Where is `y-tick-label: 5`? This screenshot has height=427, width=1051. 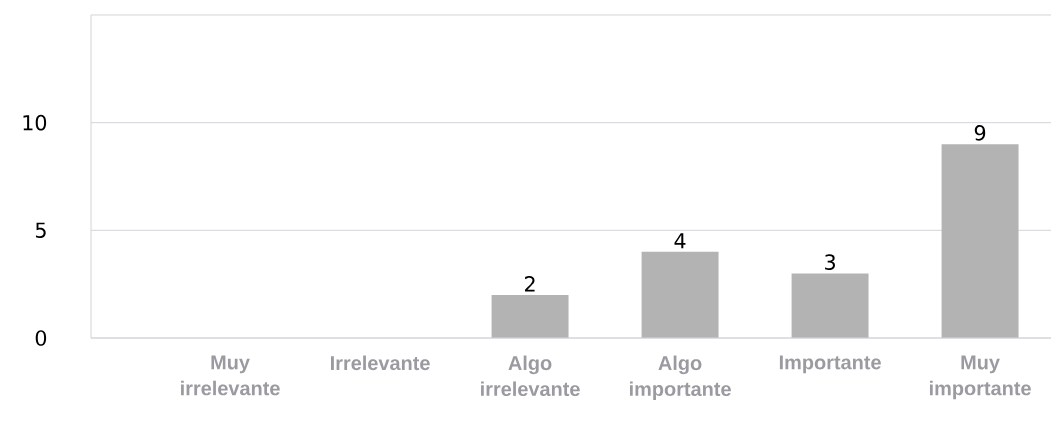 y-tick-label: 5 is located at coordinates (40, 230).